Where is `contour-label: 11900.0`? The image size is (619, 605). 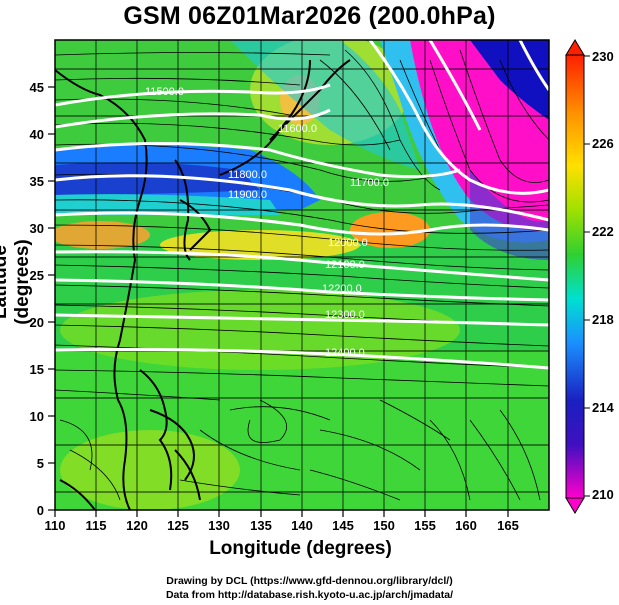 contour-label: 11900.0 is located at coordinates (247, 195).